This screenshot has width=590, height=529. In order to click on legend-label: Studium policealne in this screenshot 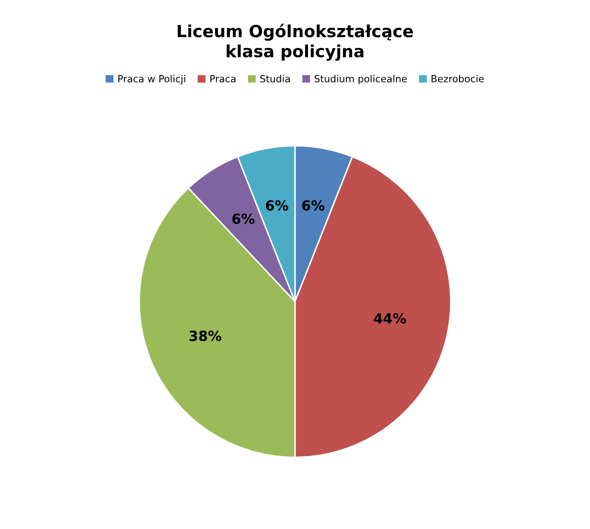, I will do `click(360, 79)`.